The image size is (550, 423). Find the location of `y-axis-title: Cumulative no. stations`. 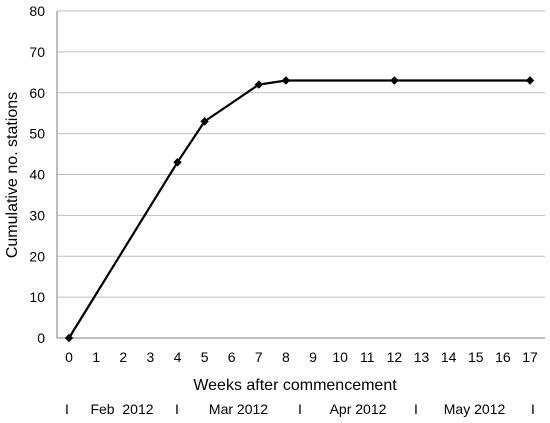

y-axis-title: Cumulative no. stations is located at coordinates (12, 175).